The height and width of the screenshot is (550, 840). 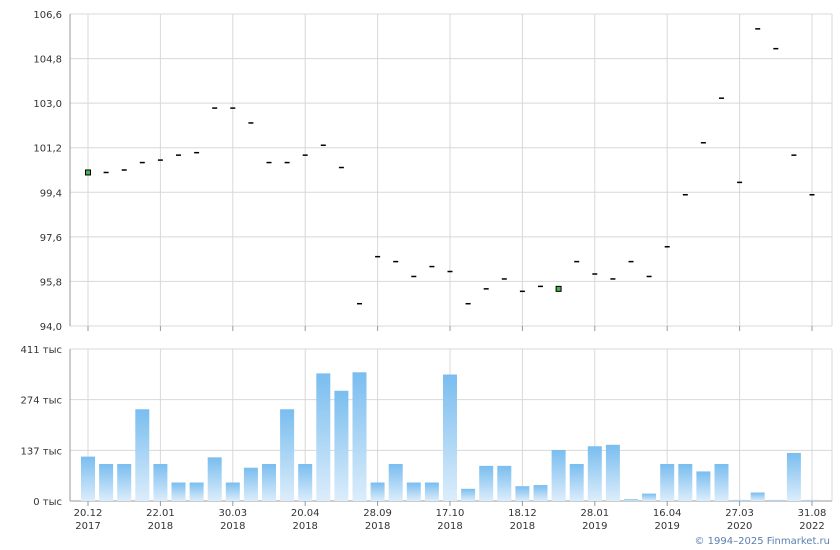 I want to click on x-tick-date-label: 20.12, so click(x=88, y=513).